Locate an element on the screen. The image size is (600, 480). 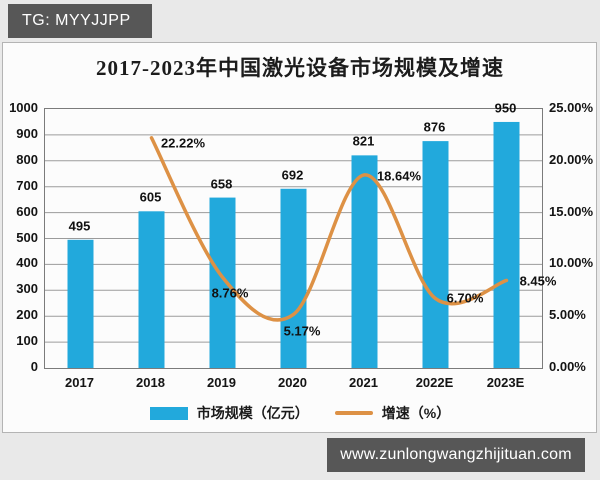
bar-value-label: 876 is located at coordinates (434, 127).